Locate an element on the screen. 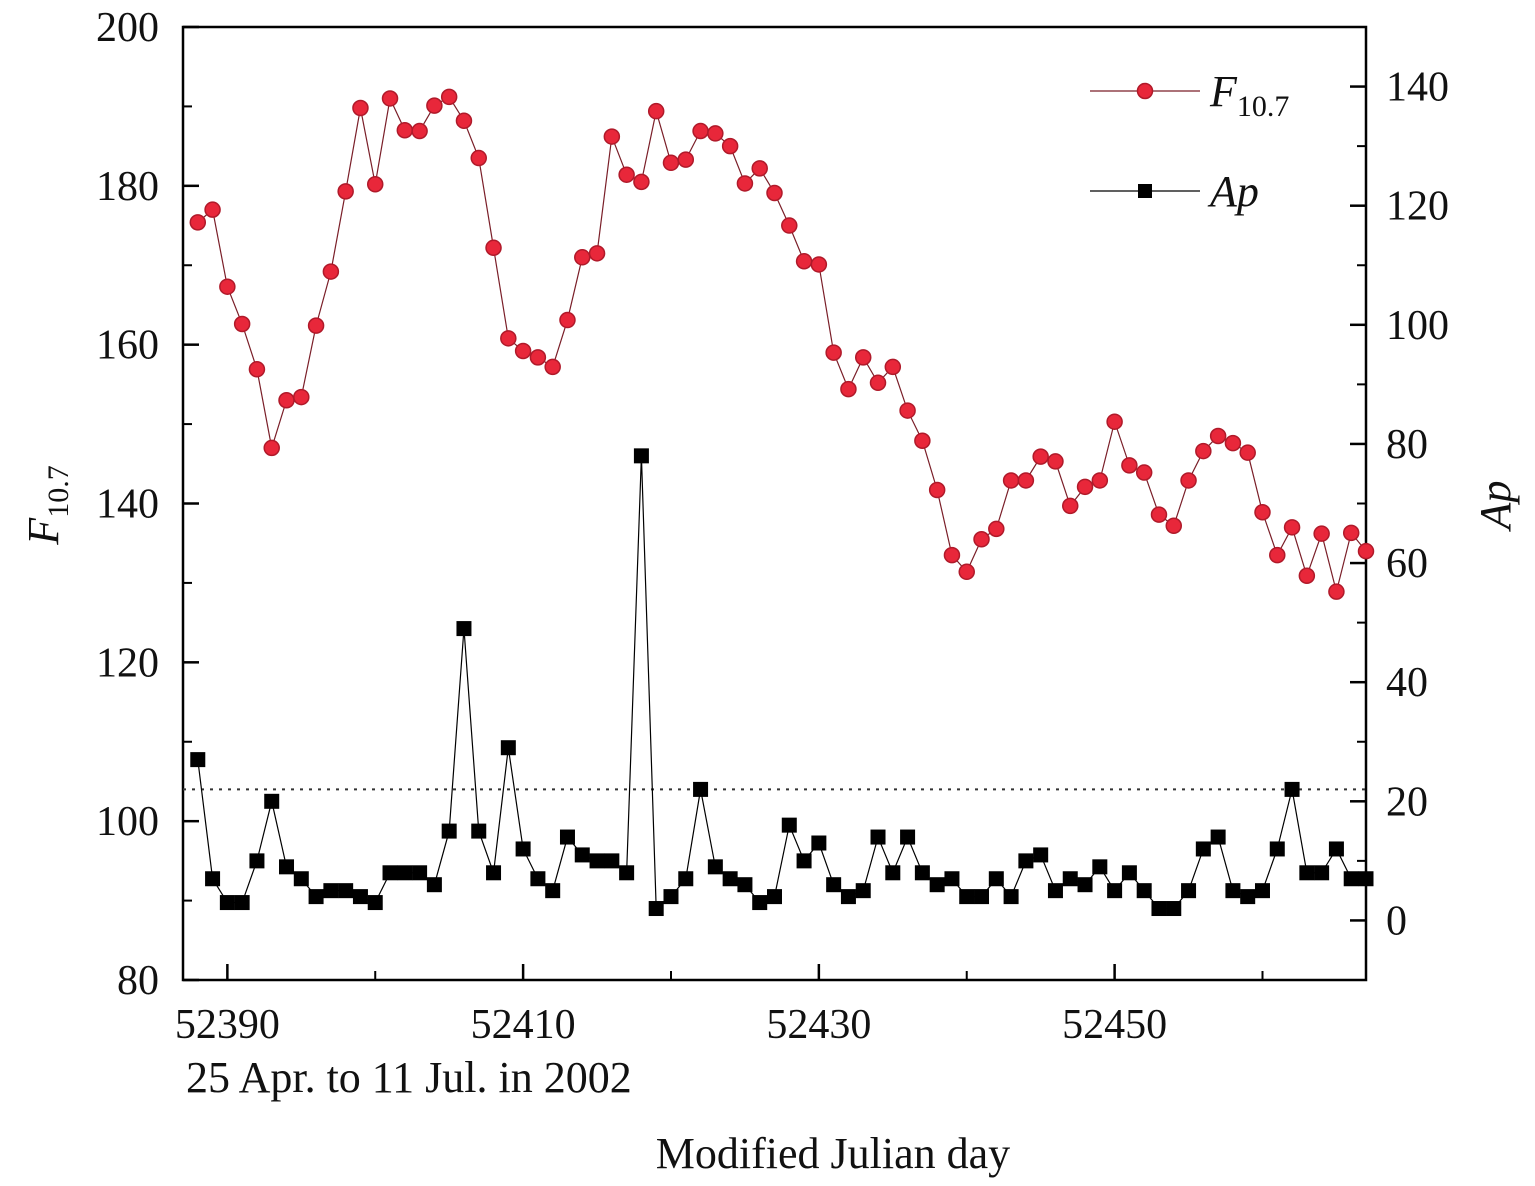  x-axis-note: 25 Apr. to 11 Jul. in 2002 is located at coordinates (409, 1077).